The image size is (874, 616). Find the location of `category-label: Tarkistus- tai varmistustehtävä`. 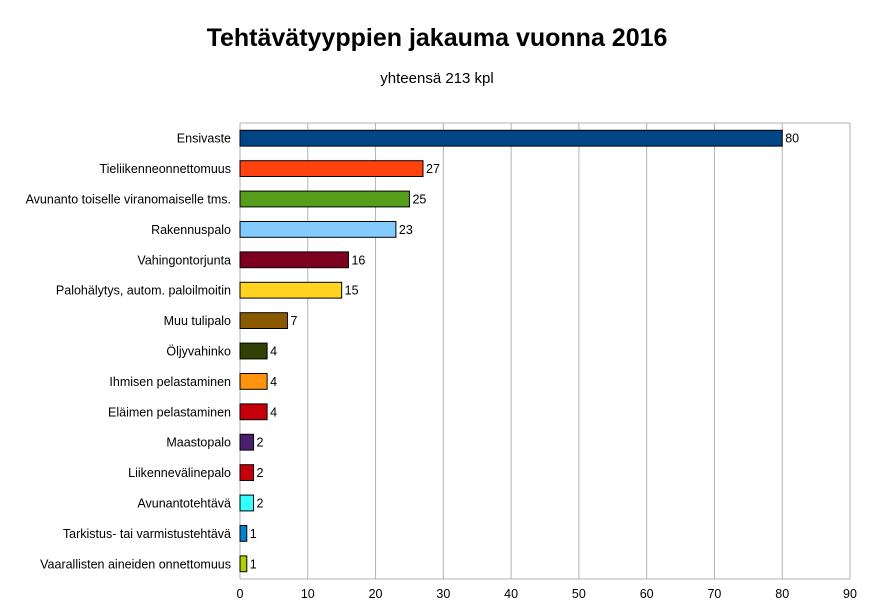

category-label: Tarkistus- tai varmistustehtävä is located at coordinates (147, 534).